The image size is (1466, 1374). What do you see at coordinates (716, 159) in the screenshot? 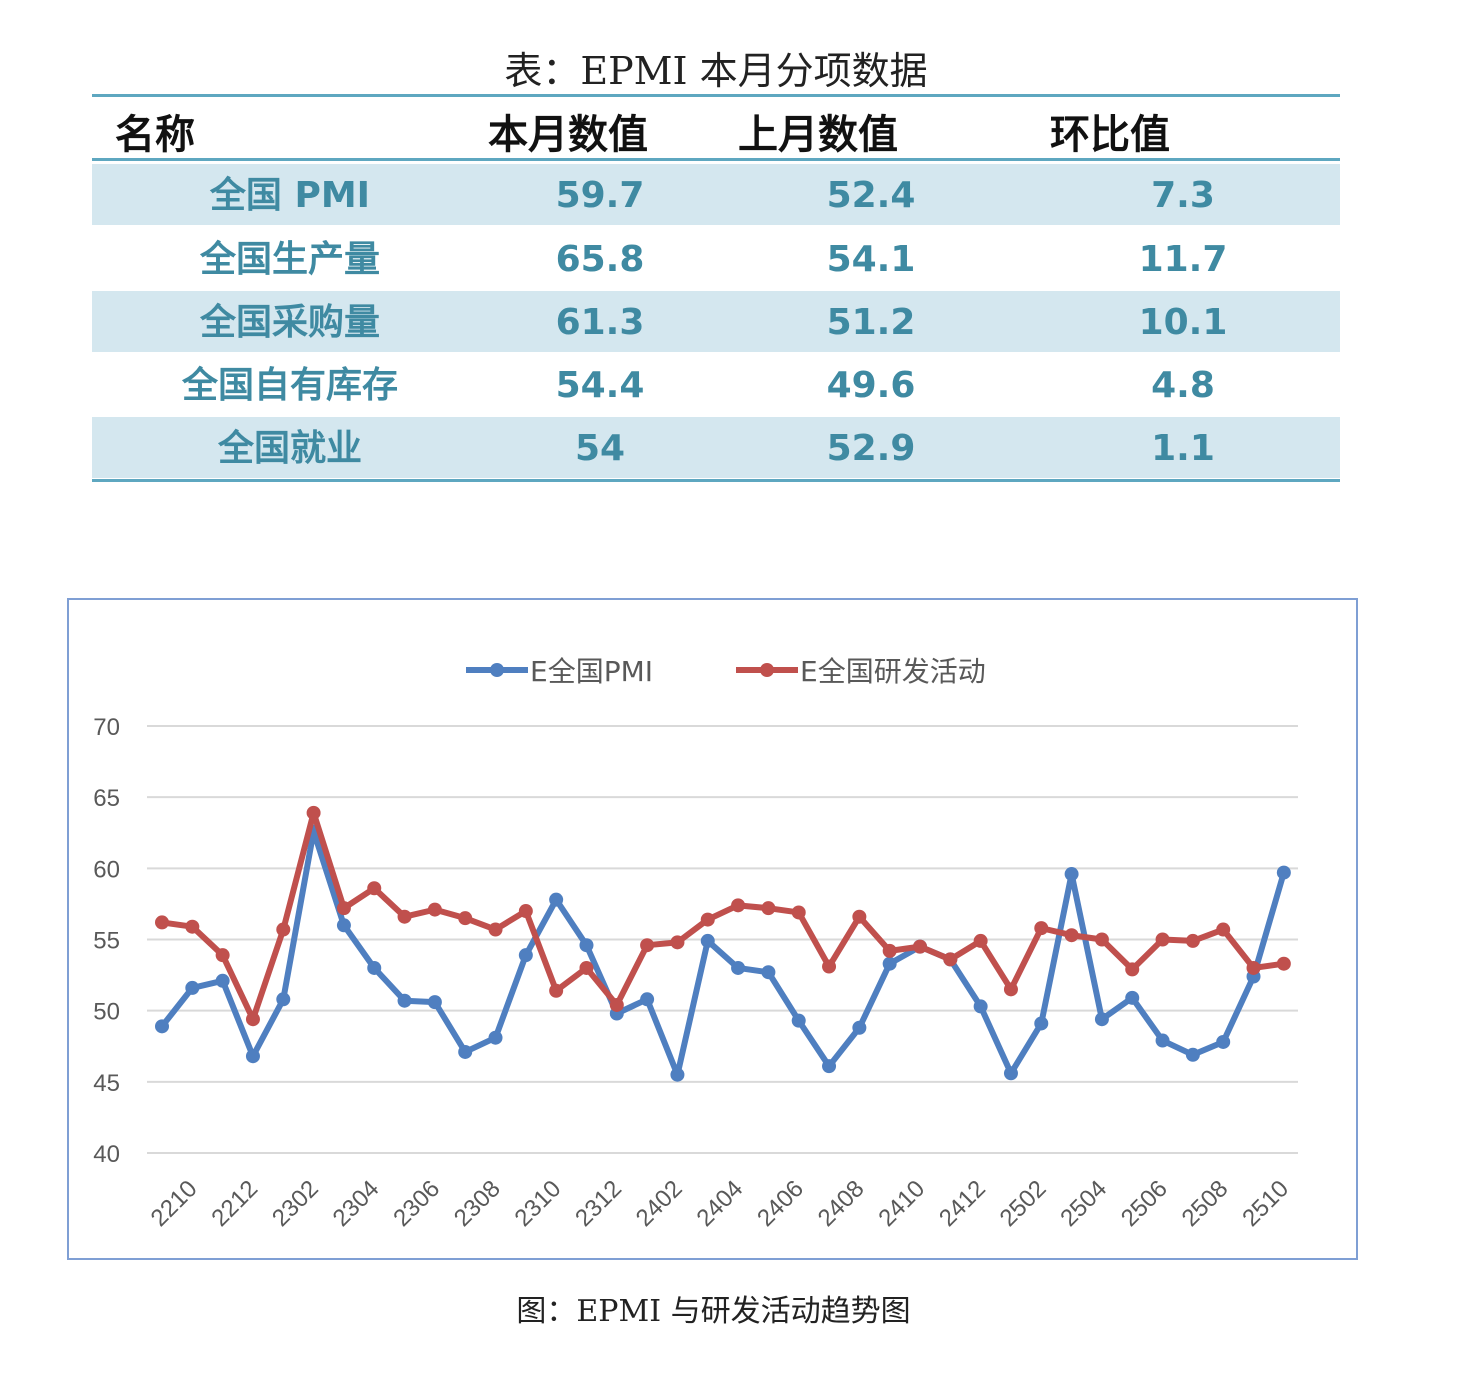
I see `header-rule` at bounding box center [716, 159].